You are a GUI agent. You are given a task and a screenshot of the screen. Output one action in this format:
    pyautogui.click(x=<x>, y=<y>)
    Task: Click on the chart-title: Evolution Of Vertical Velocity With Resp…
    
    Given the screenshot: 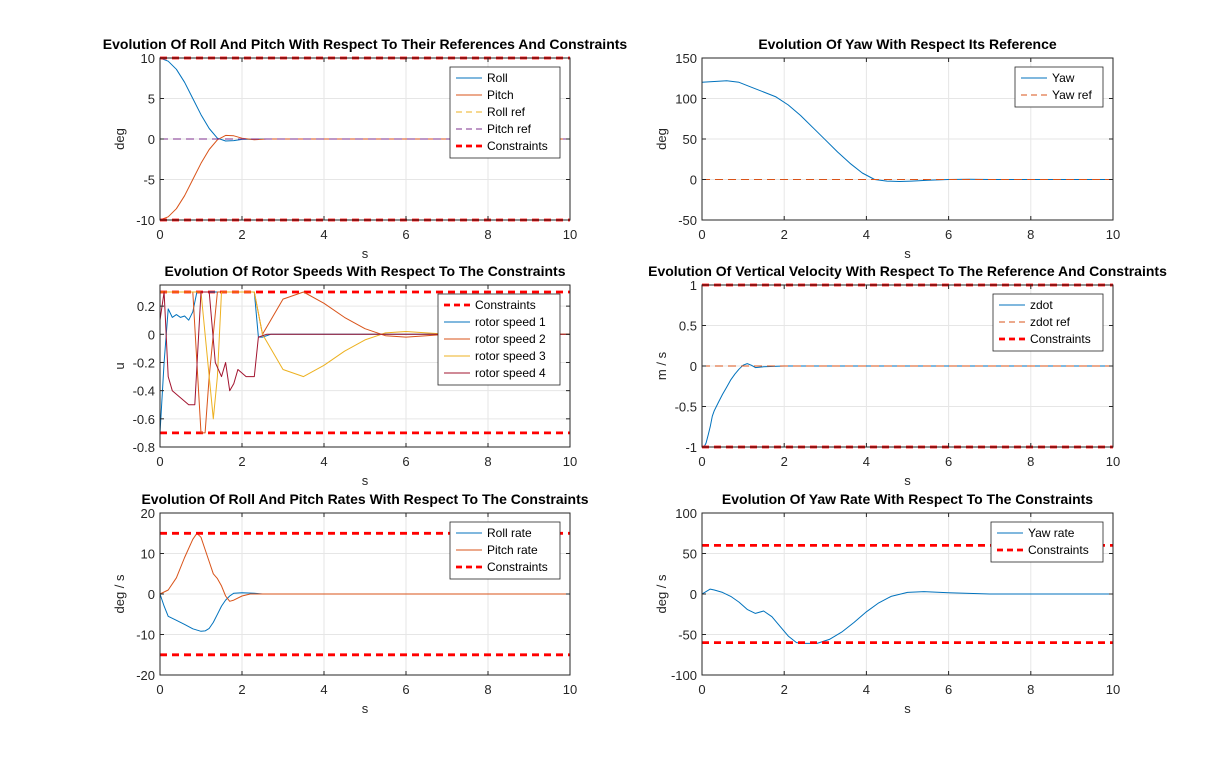 What is the action you would take?
    pyautogui.click(x=907, y=271)
    